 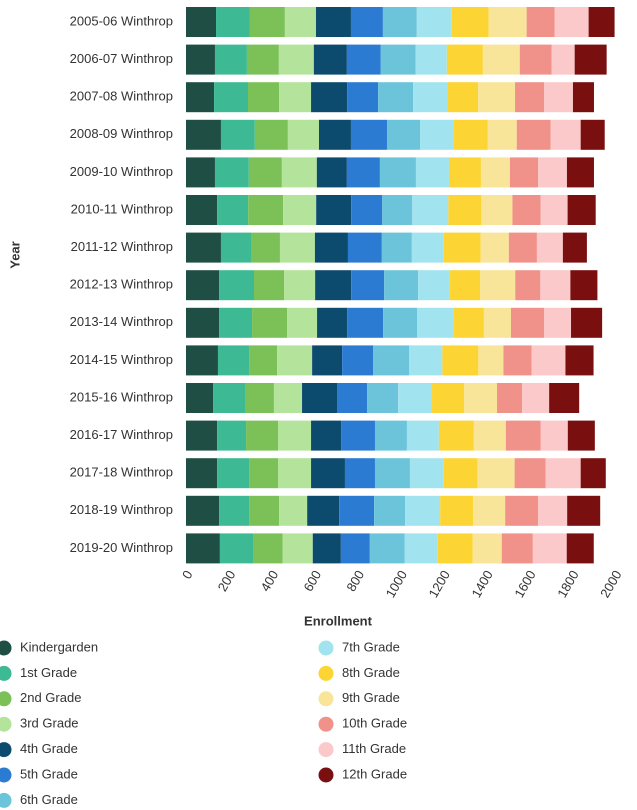 I want to click on y-tick-label: 2005-06 Winthrop, so click(x=121, y=20).